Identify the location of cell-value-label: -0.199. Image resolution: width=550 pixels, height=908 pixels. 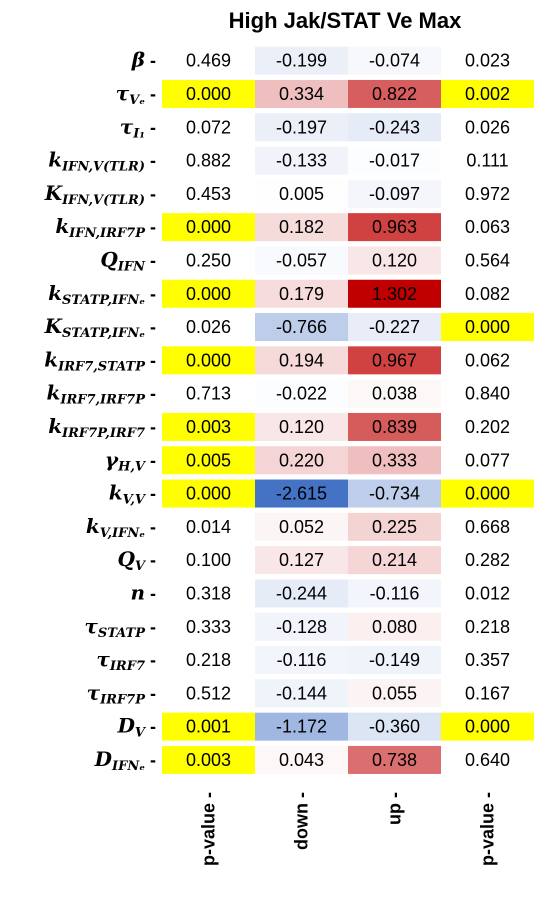
(301, 61).